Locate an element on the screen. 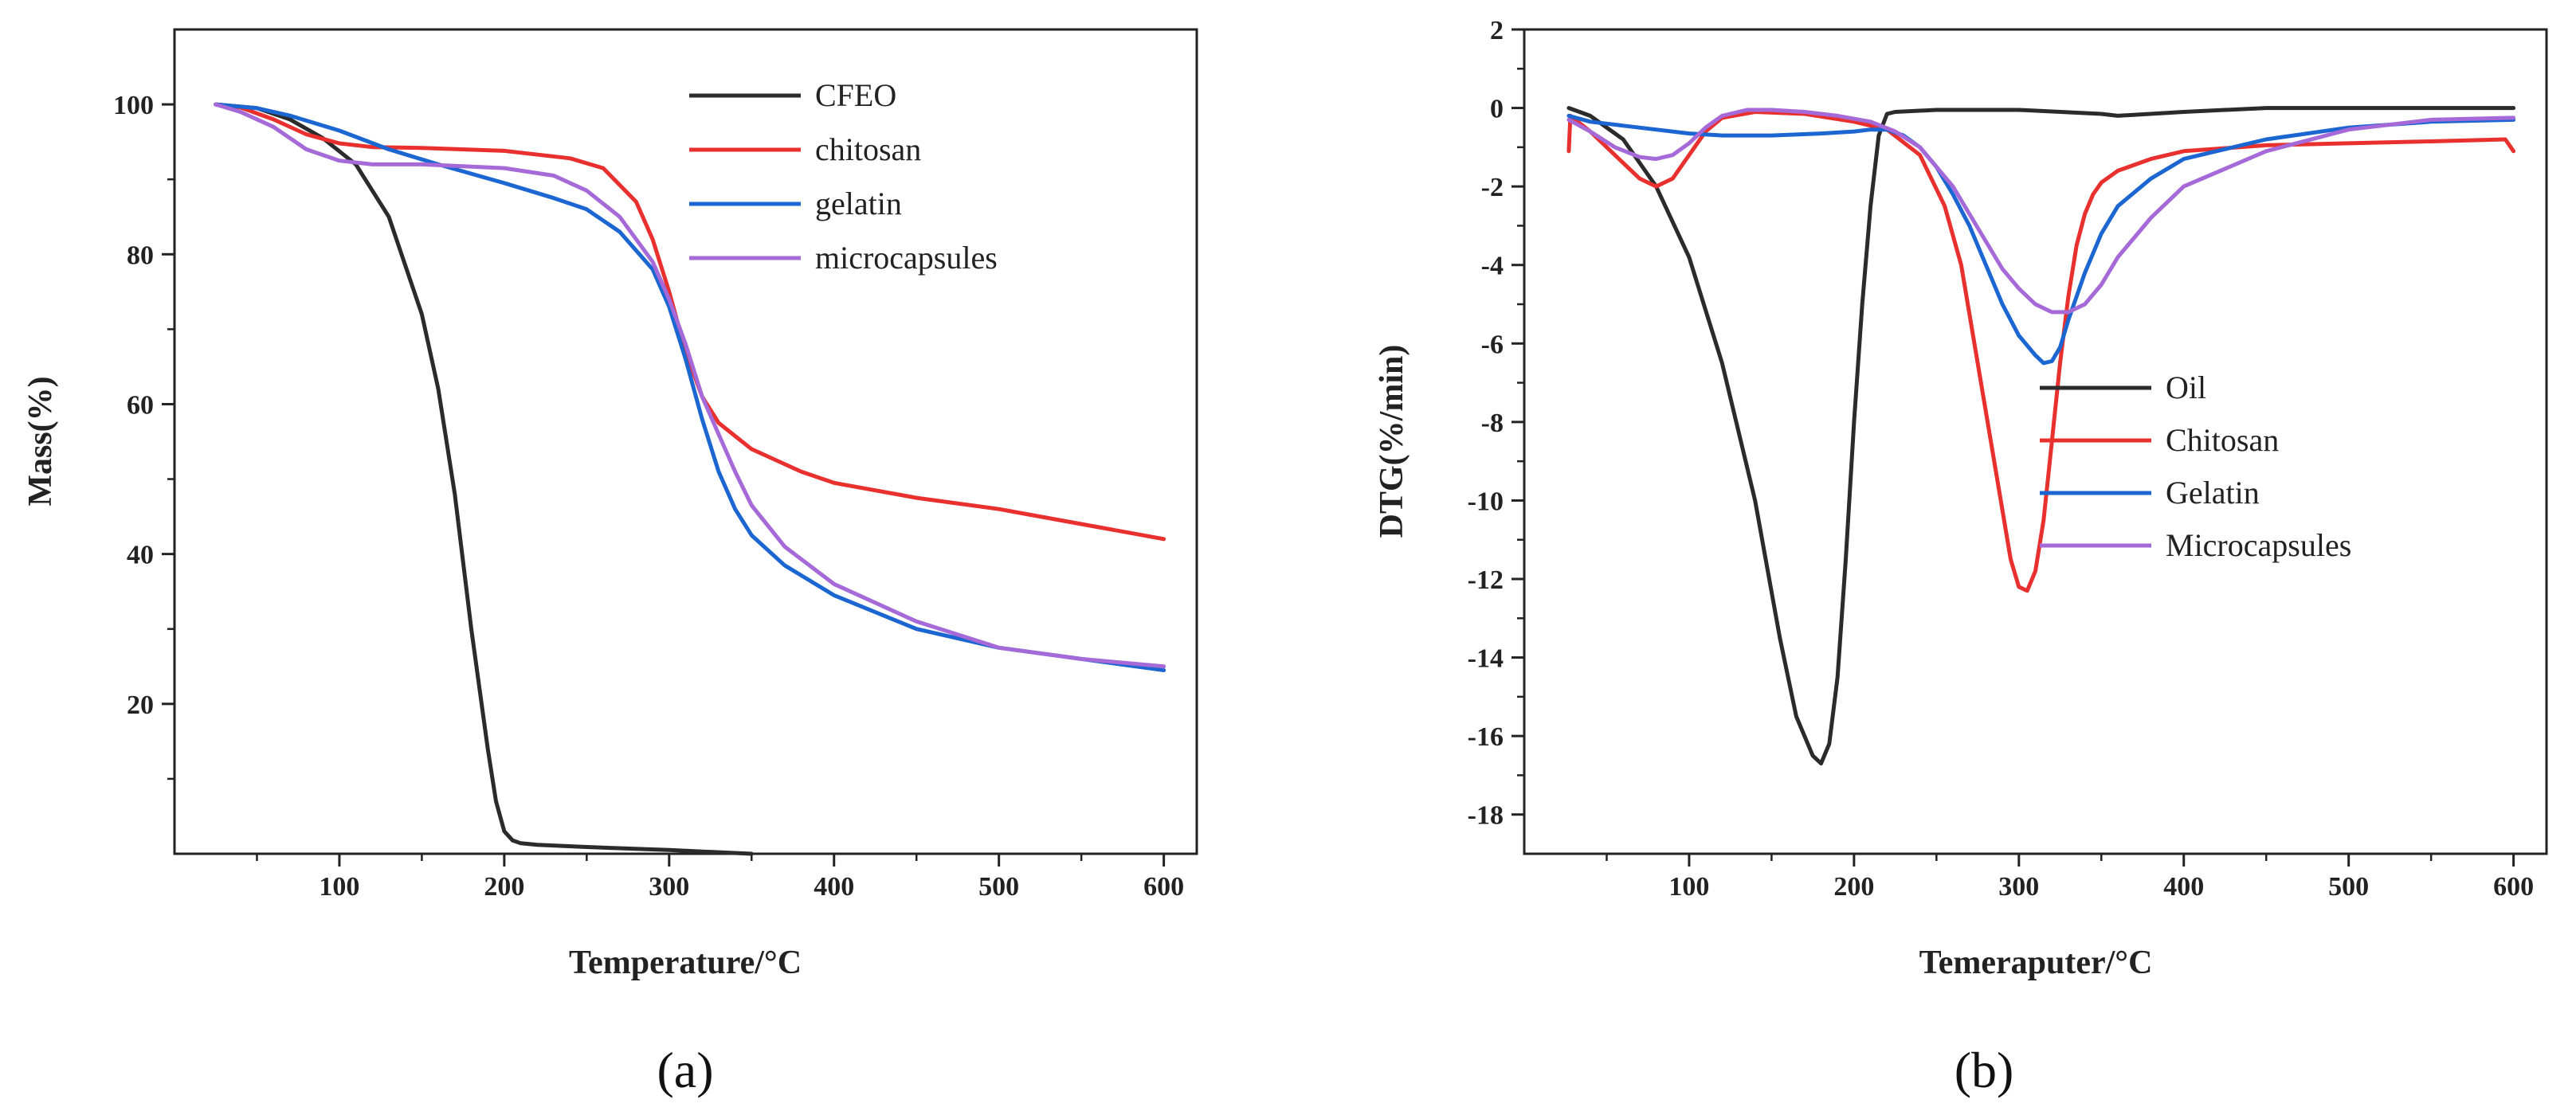 This screenshot has height=1115, width=2576. y-tick-label: 100 is located at coordinates (133, 105).